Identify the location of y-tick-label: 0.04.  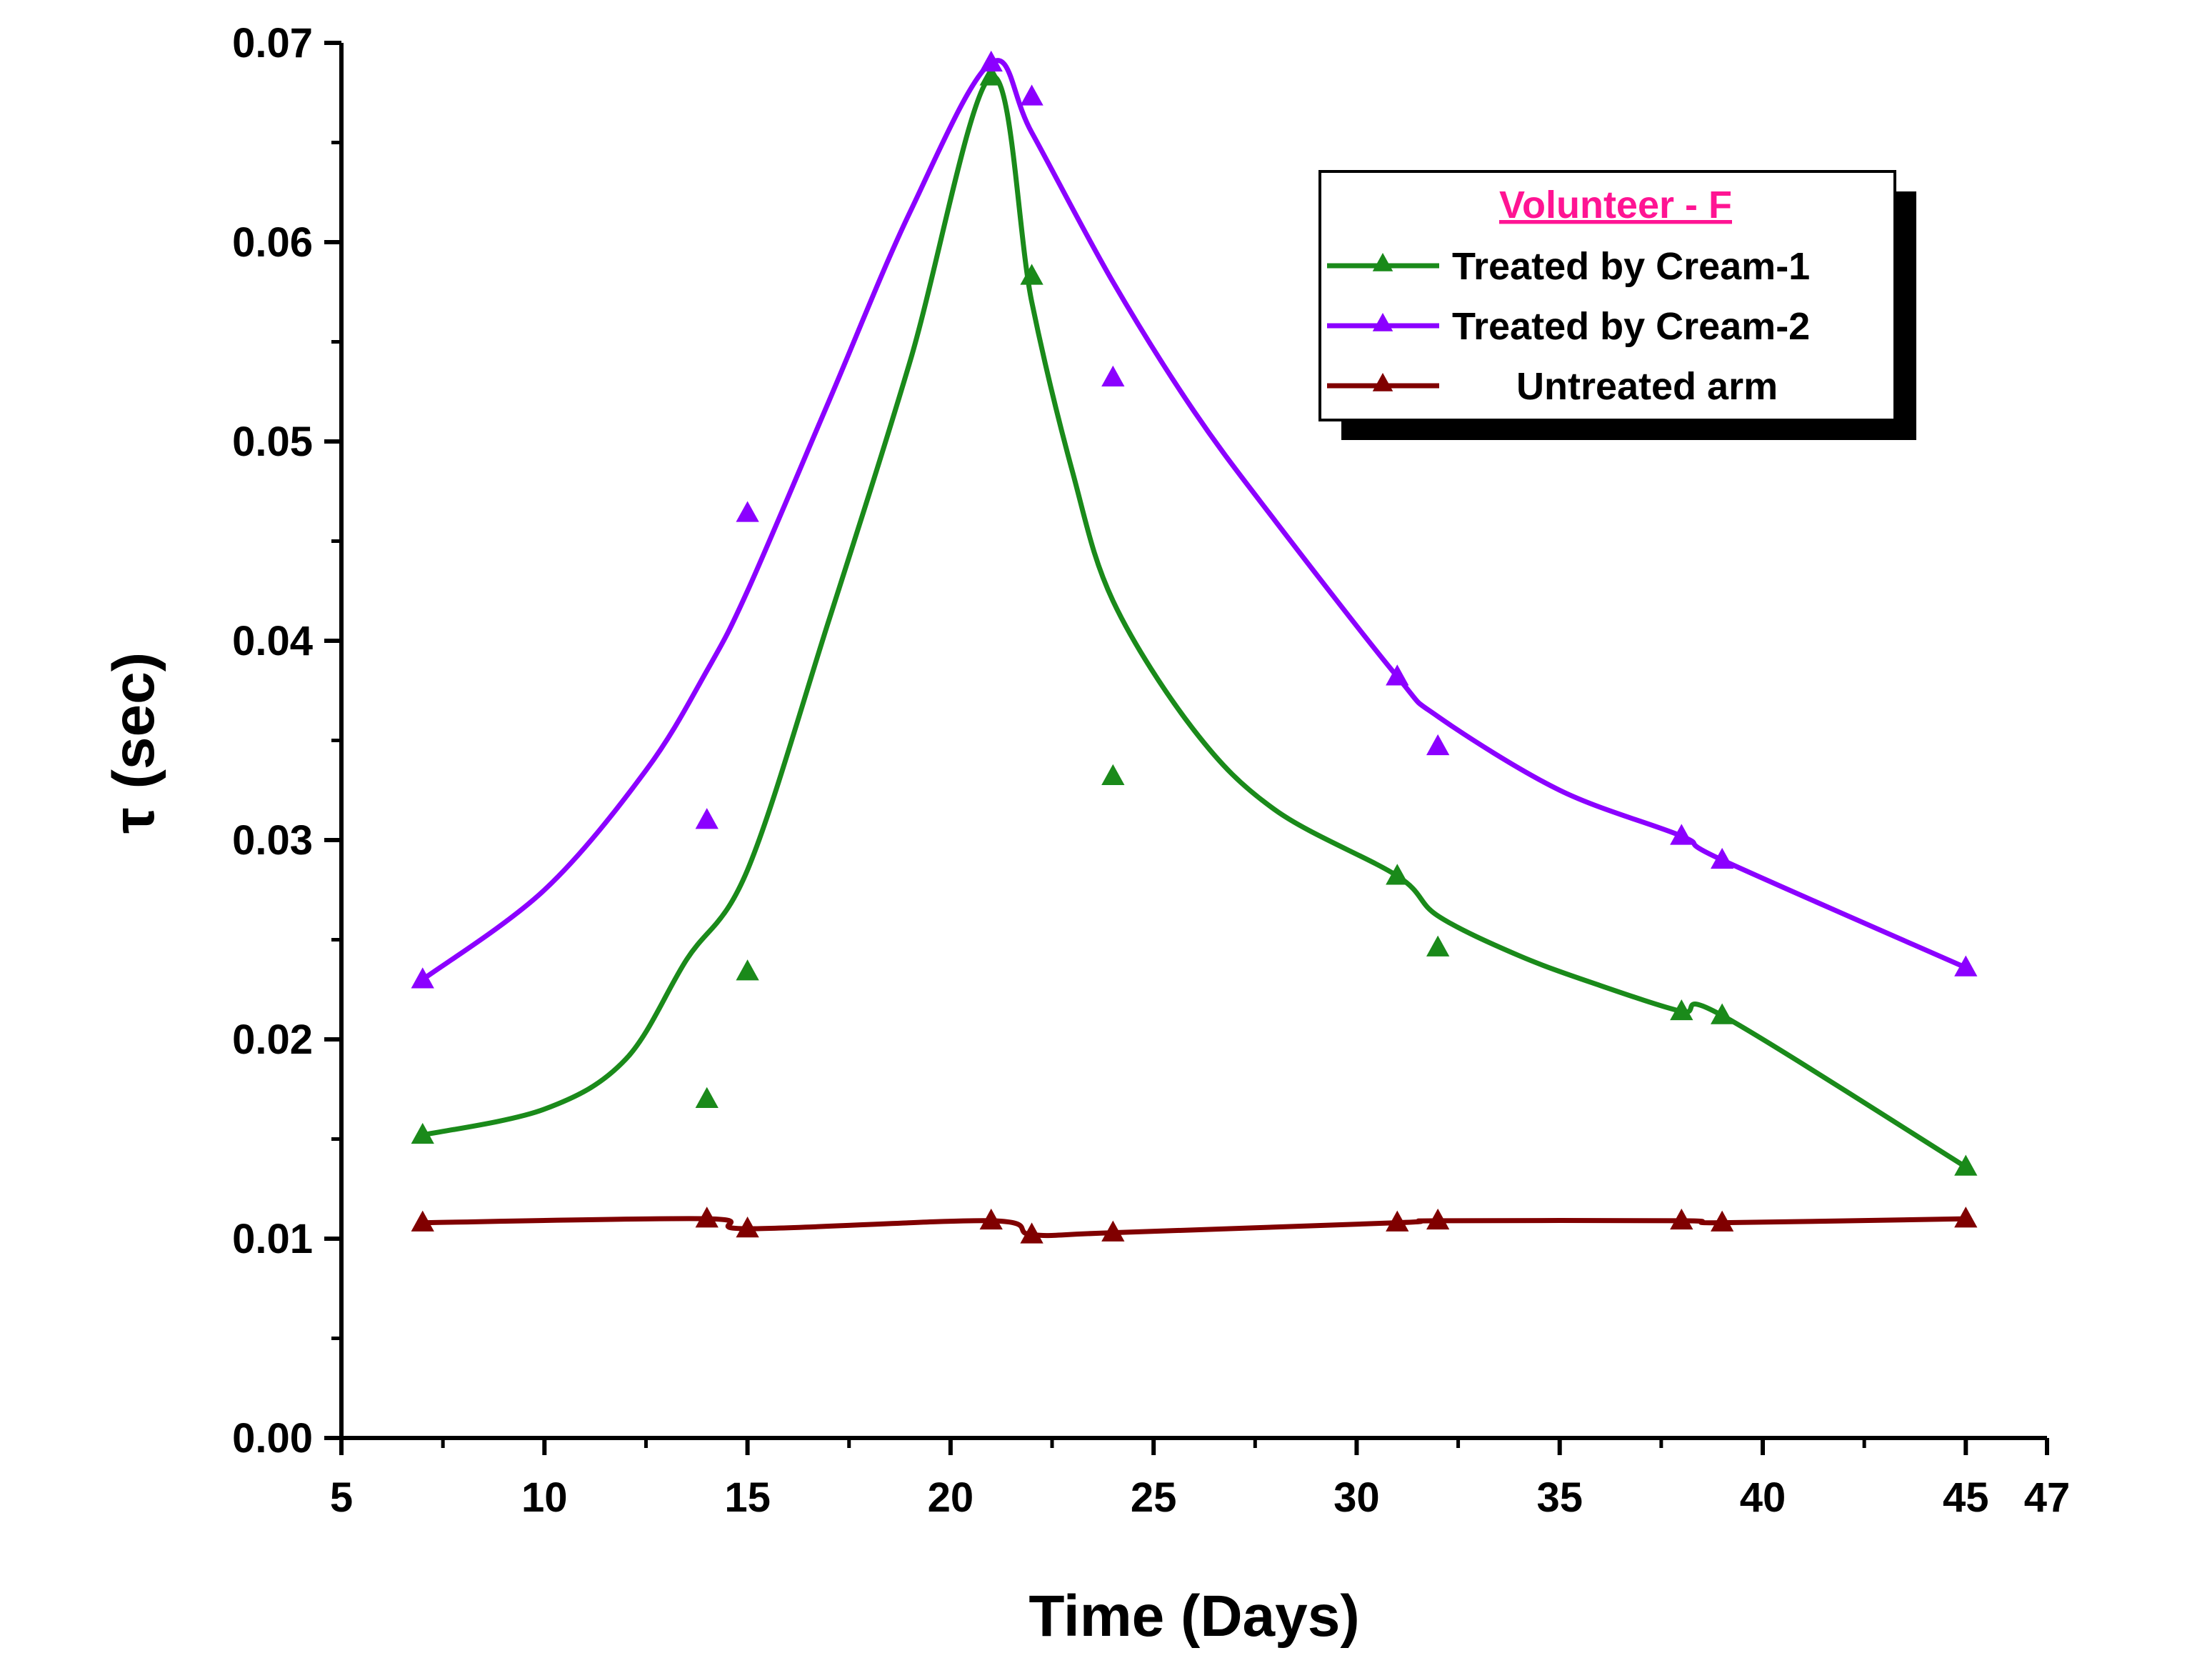
(272, 641).